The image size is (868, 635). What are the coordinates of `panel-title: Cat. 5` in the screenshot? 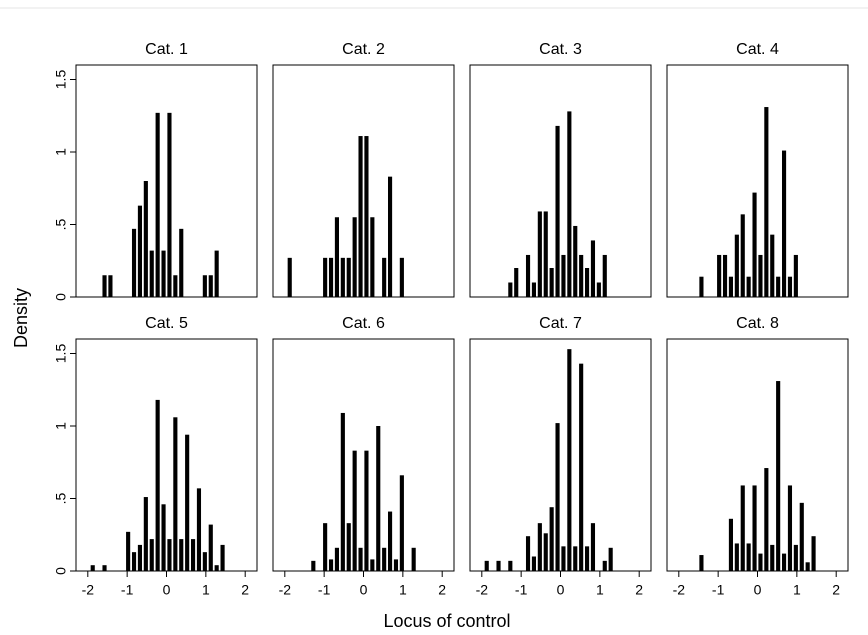 It's located at (166, 323).